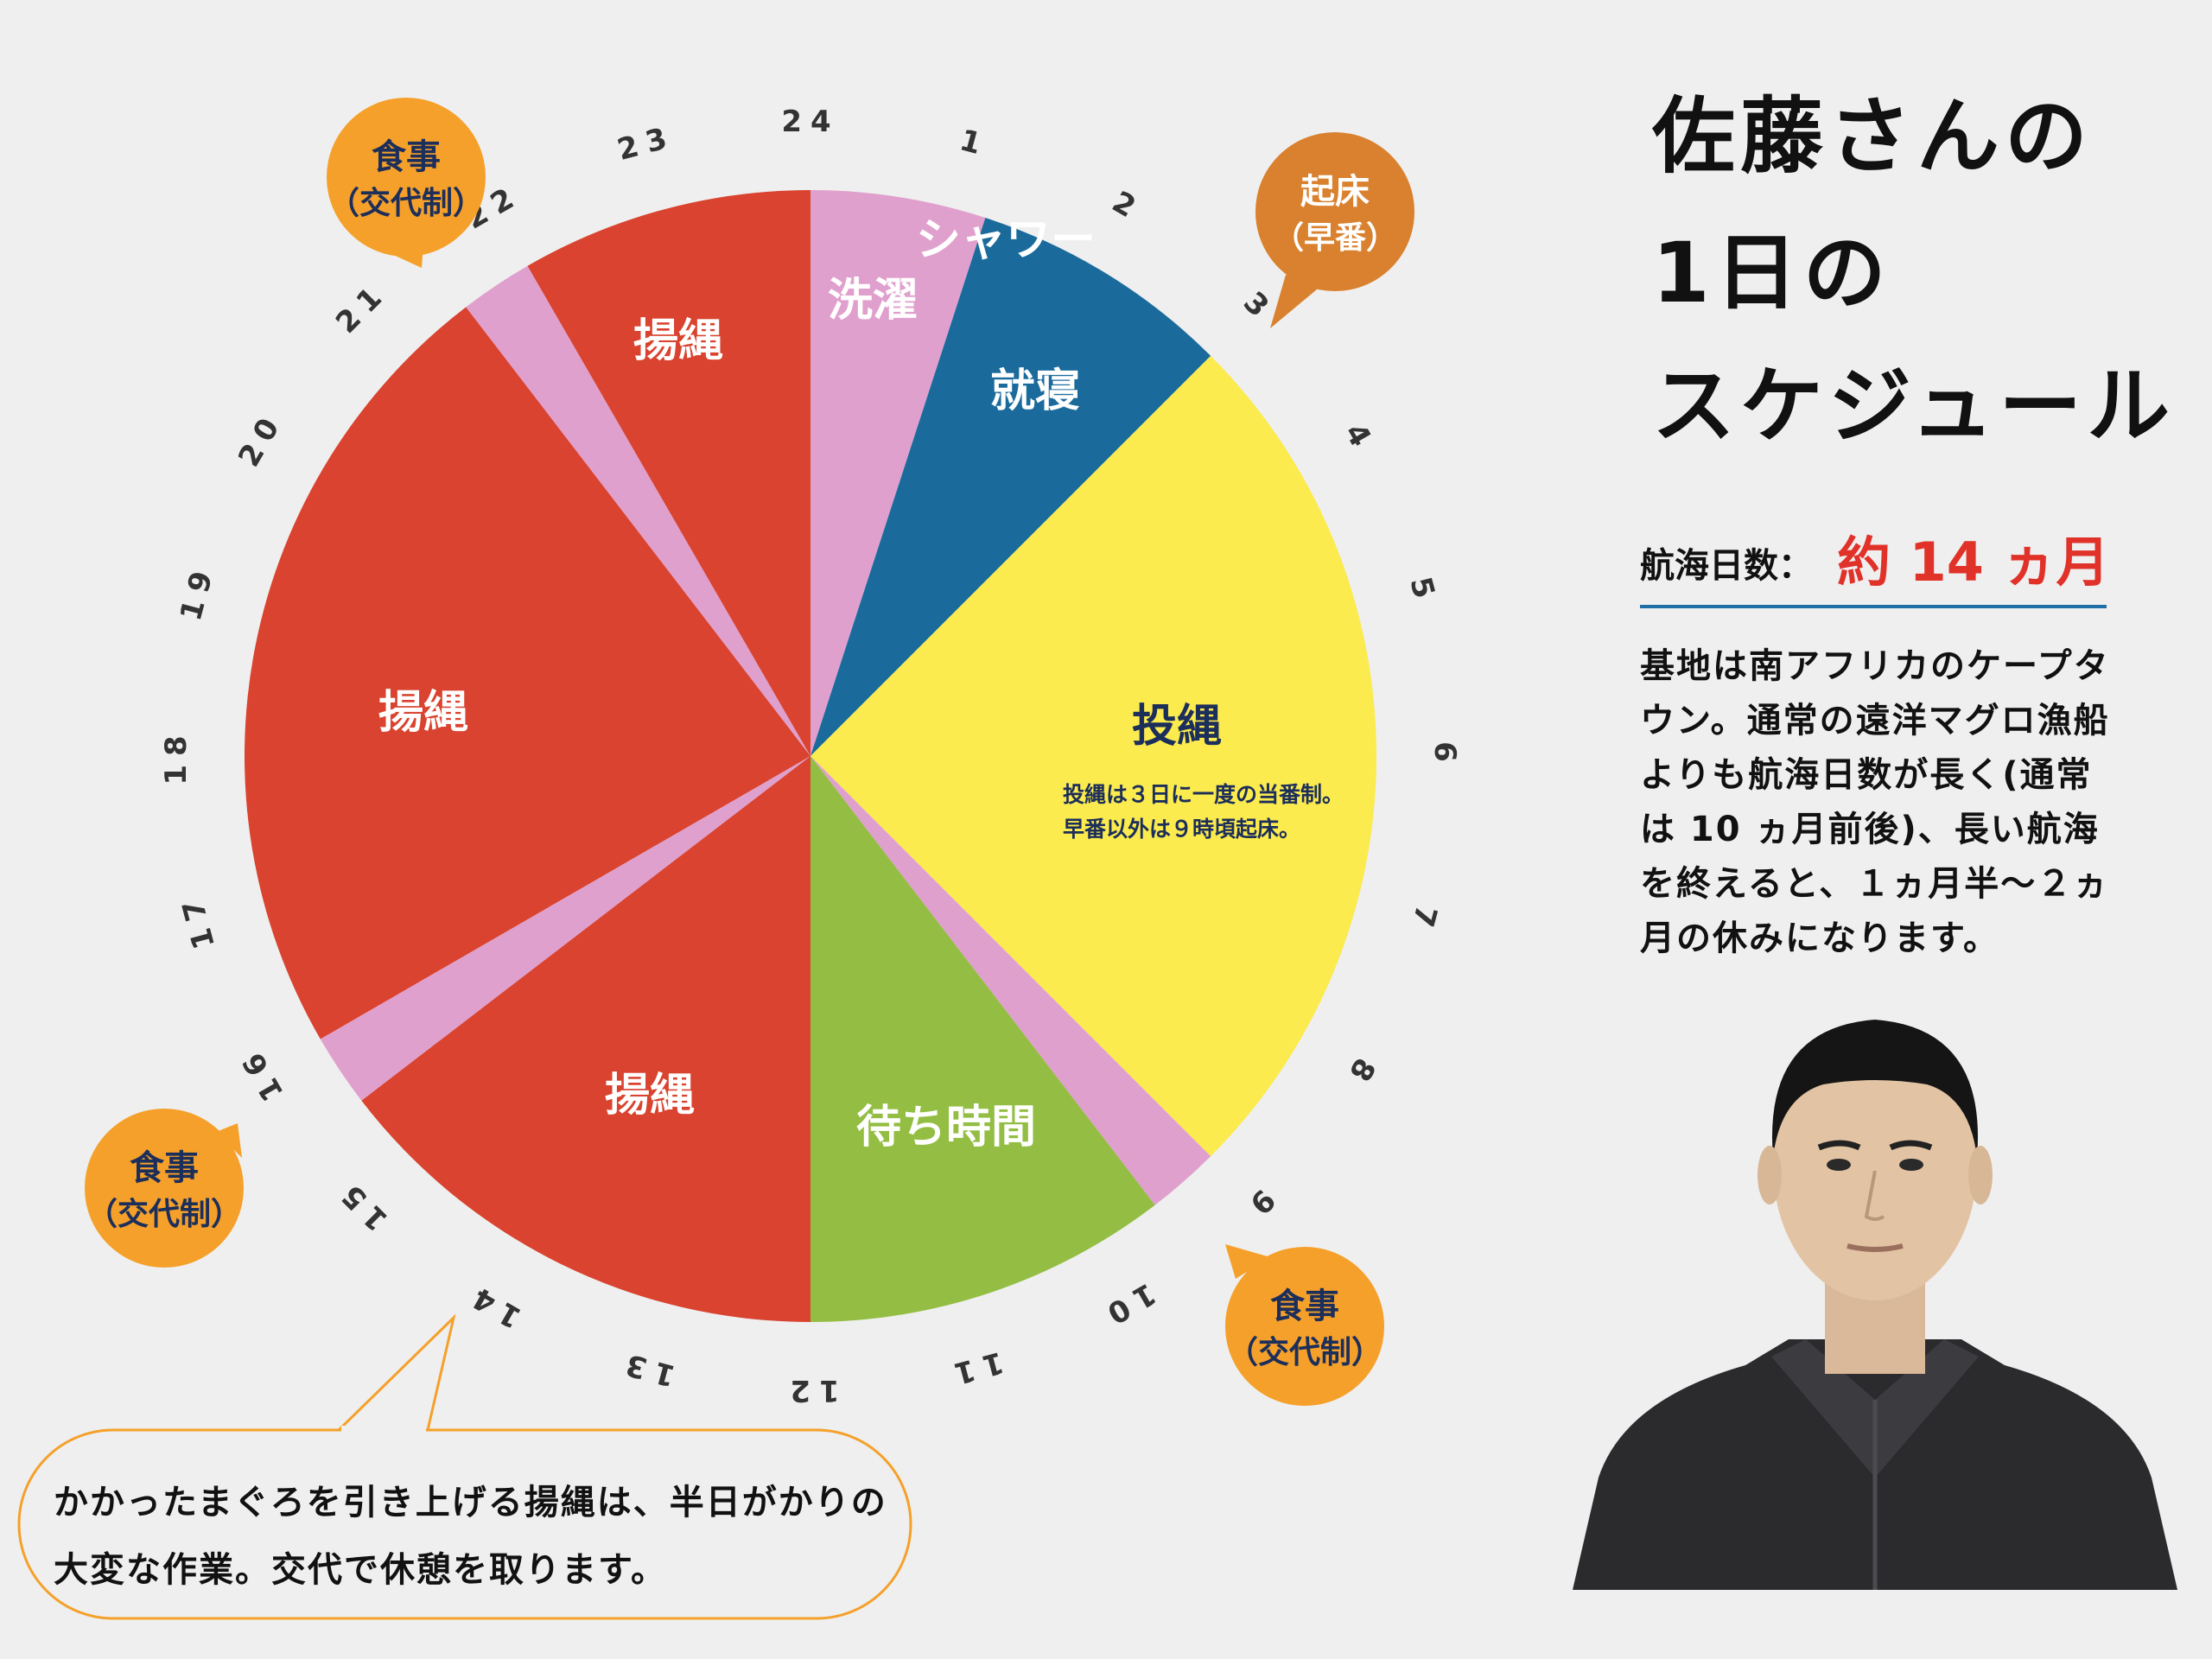  I want to click on callout-bubble-2: 食事 （交代制）, so click(164, 1188).